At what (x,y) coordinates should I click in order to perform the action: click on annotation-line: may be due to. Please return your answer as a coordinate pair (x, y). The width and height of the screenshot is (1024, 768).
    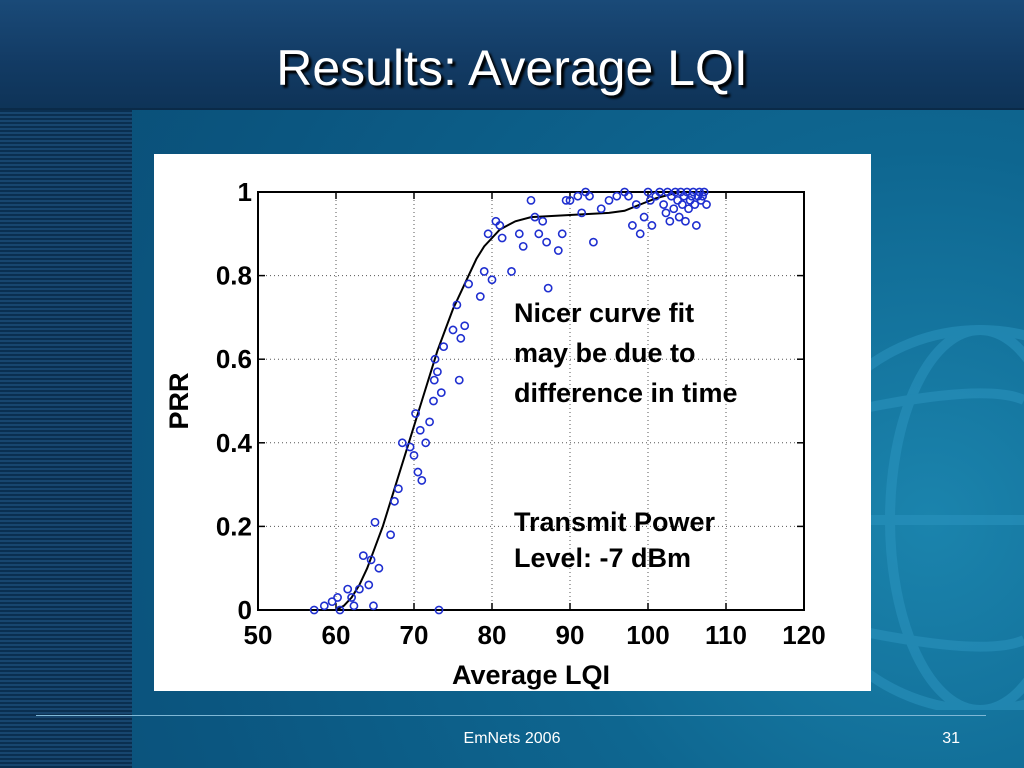
    Looking at the image, I should click on (605, 353).